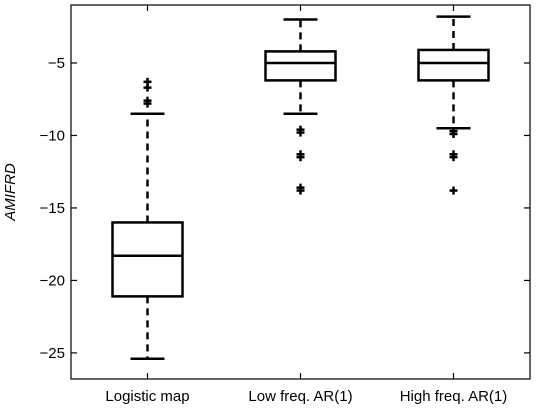 This screenshot has height=409, width=536. I want to click on y-tick-label: −15, so click(52, 208).